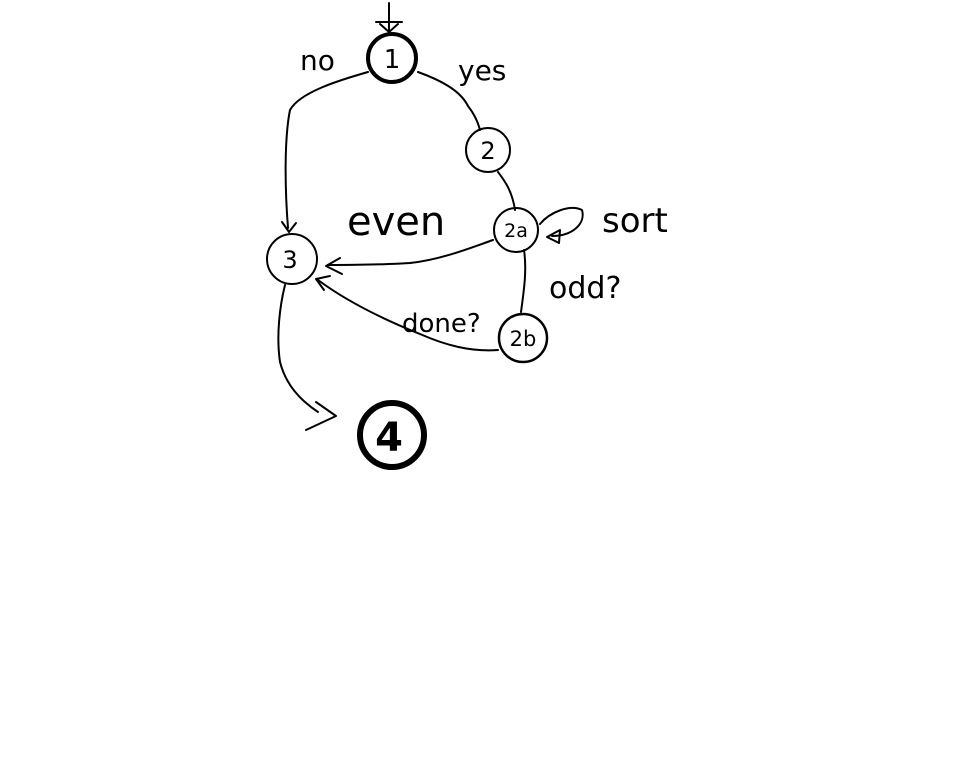 Image resolution: width=977 pixels, height=762 pixels. Describe the element at coordinates (506, 191) in the screenshot. I see `edge-2-to-2a` at that location.